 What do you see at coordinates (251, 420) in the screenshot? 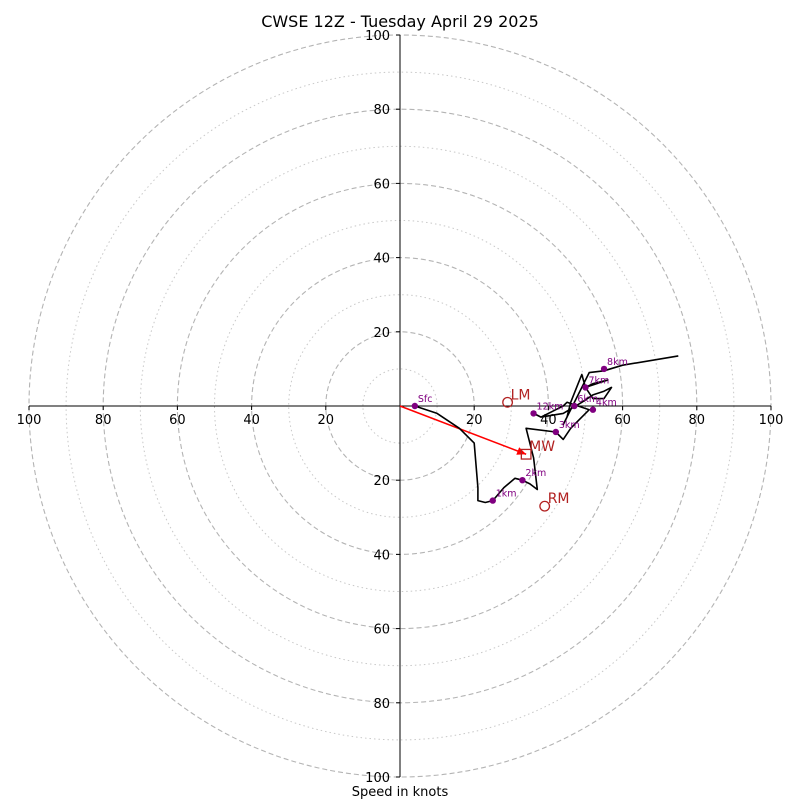
I see `x-tick-label: 40` at bounding box center [251, 420].